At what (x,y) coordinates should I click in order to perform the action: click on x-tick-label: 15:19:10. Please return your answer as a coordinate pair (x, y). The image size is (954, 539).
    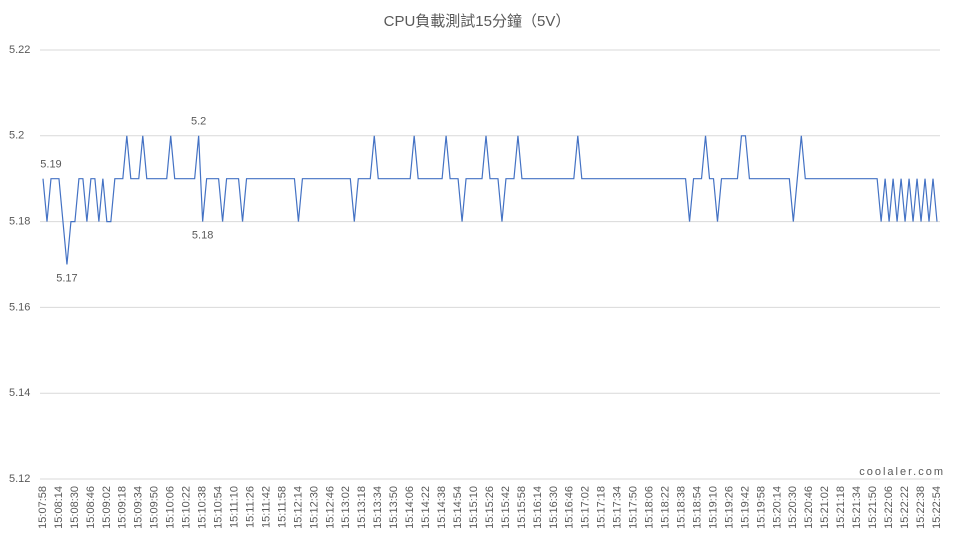
    Looking at the image, I should click on (713, 507).